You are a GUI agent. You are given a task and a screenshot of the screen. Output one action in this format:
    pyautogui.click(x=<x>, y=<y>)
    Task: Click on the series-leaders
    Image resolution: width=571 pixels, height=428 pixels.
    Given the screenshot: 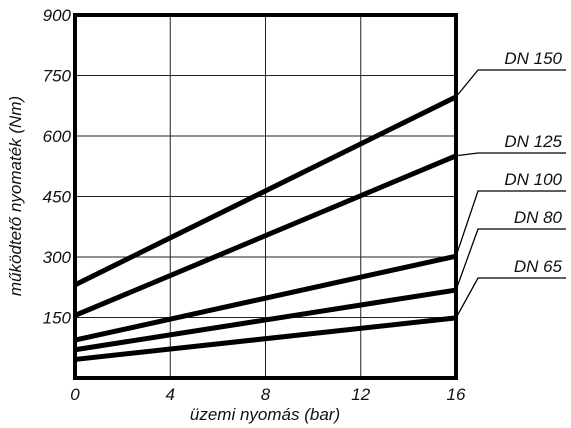 What is the action you would take?
    pyautogui.click(x=510, y=194)
    